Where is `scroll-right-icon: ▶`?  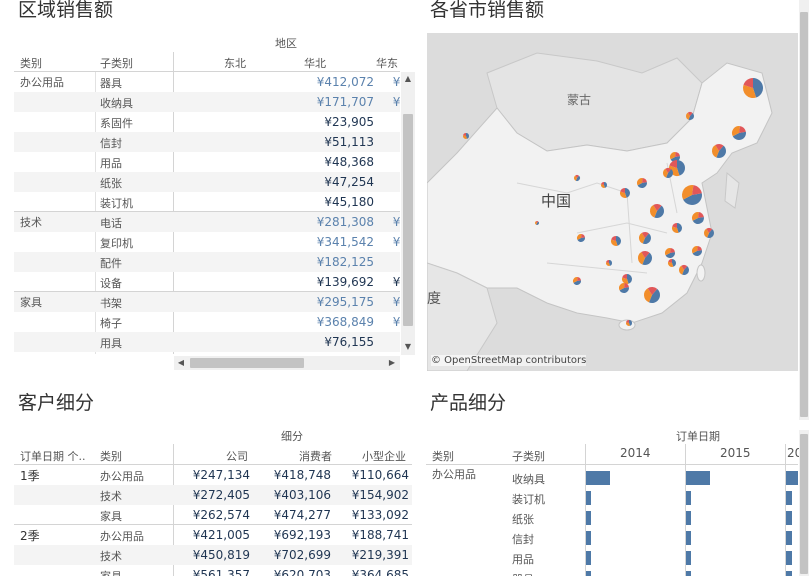
scroll-right-icon: ▶ is located at coordinates (392, 362).